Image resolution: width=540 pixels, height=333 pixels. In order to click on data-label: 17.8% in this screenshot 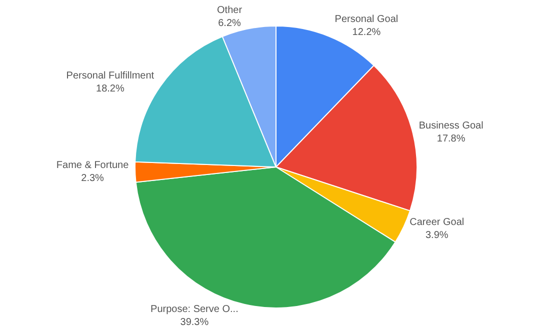, I will do `click(451, 138)`.